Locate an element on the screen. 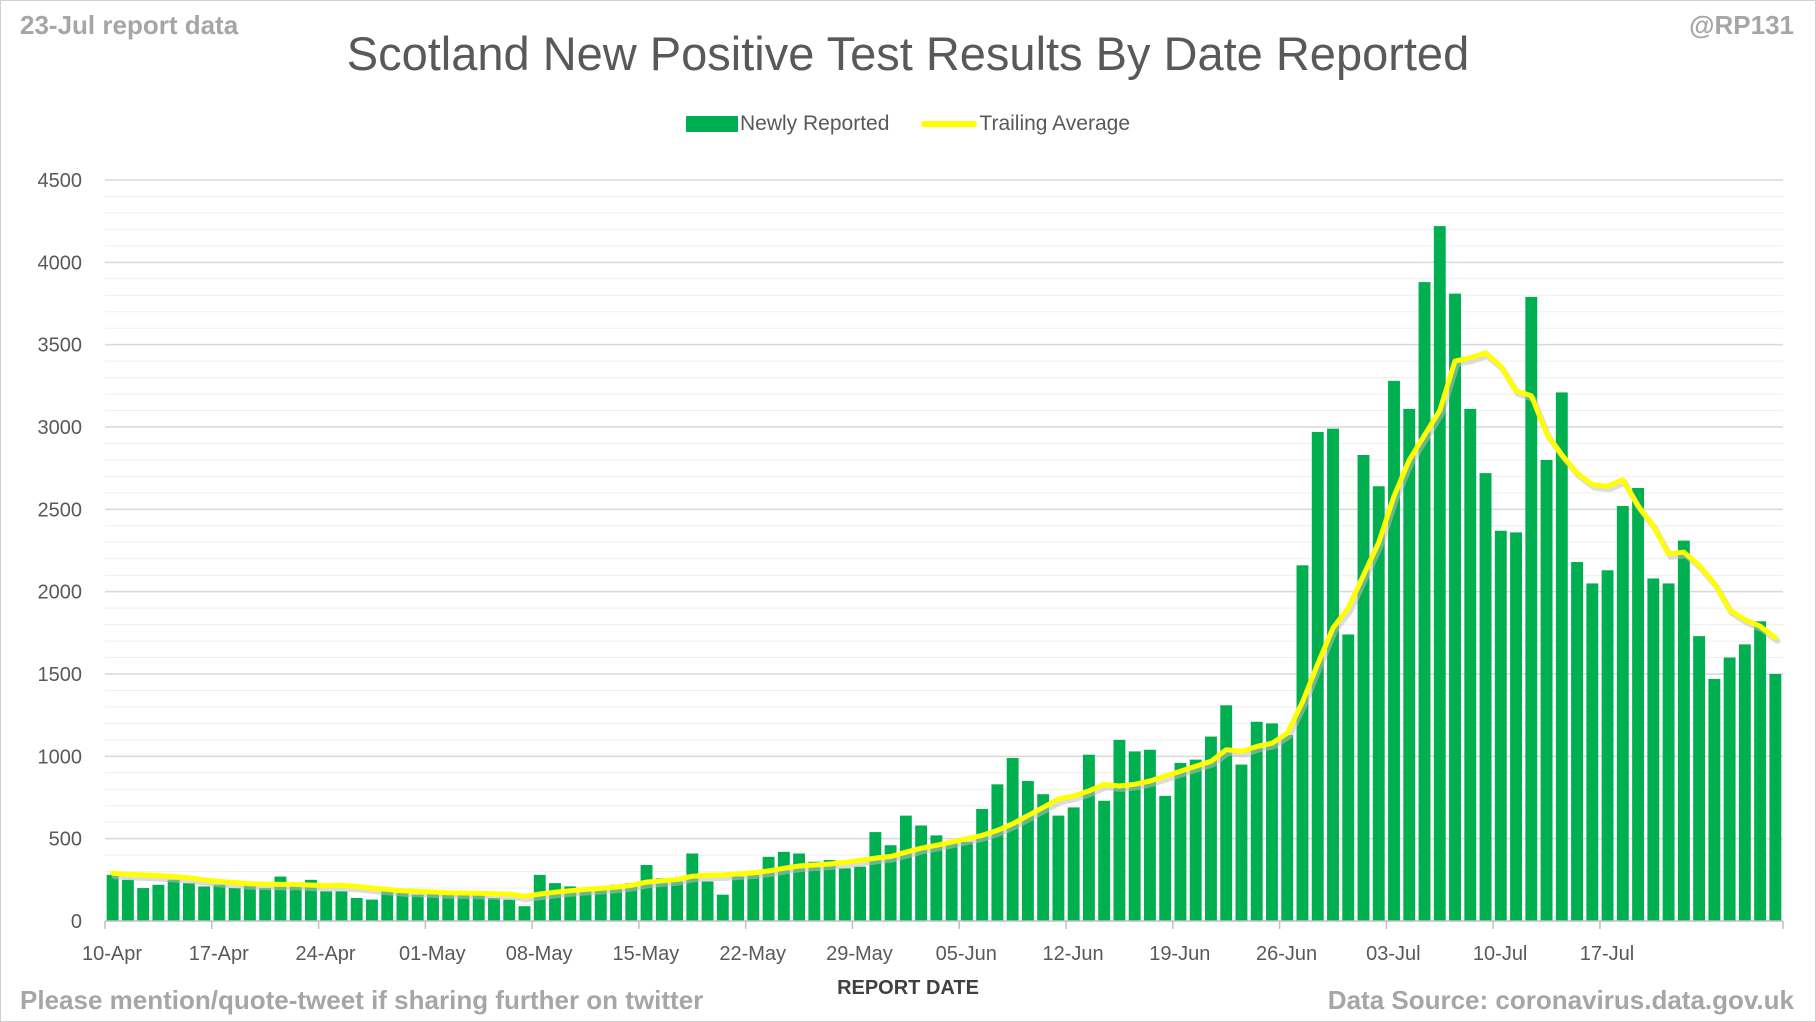 This screenshot has width=1816, height=1022. x-tick-label: 10-Jul is located at coordinates (1500, 954).